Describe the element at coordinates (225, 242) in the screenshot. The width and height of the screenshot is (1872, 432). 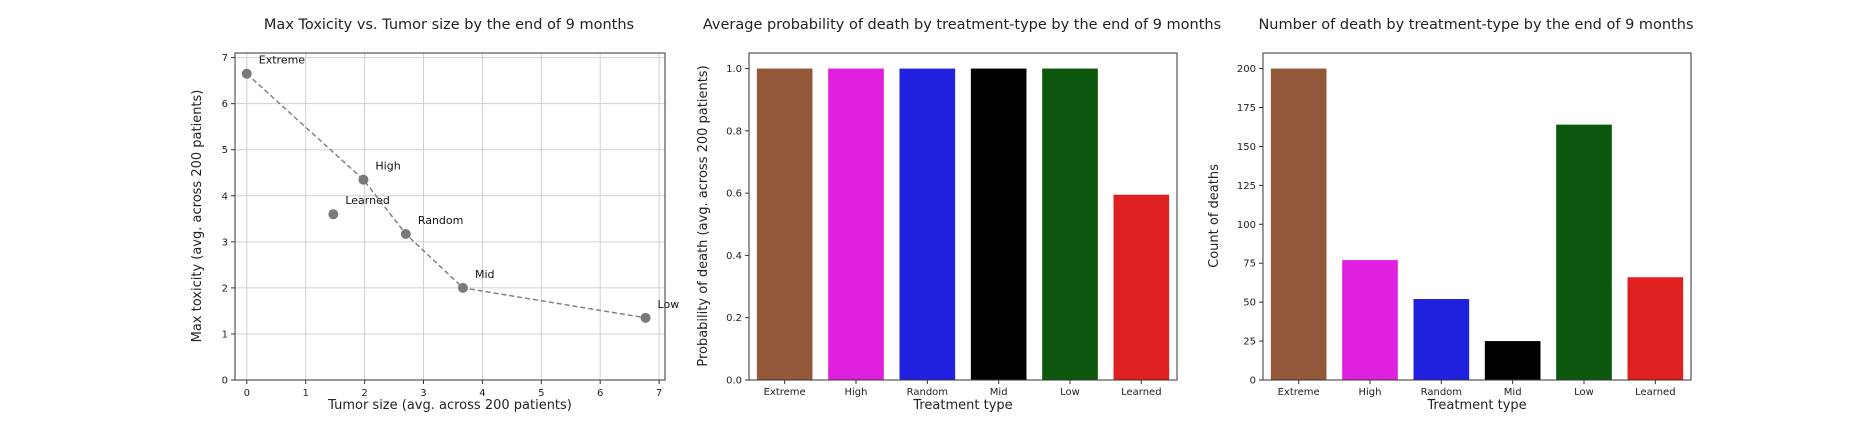
I see `y-tick-label: 3` at that location.